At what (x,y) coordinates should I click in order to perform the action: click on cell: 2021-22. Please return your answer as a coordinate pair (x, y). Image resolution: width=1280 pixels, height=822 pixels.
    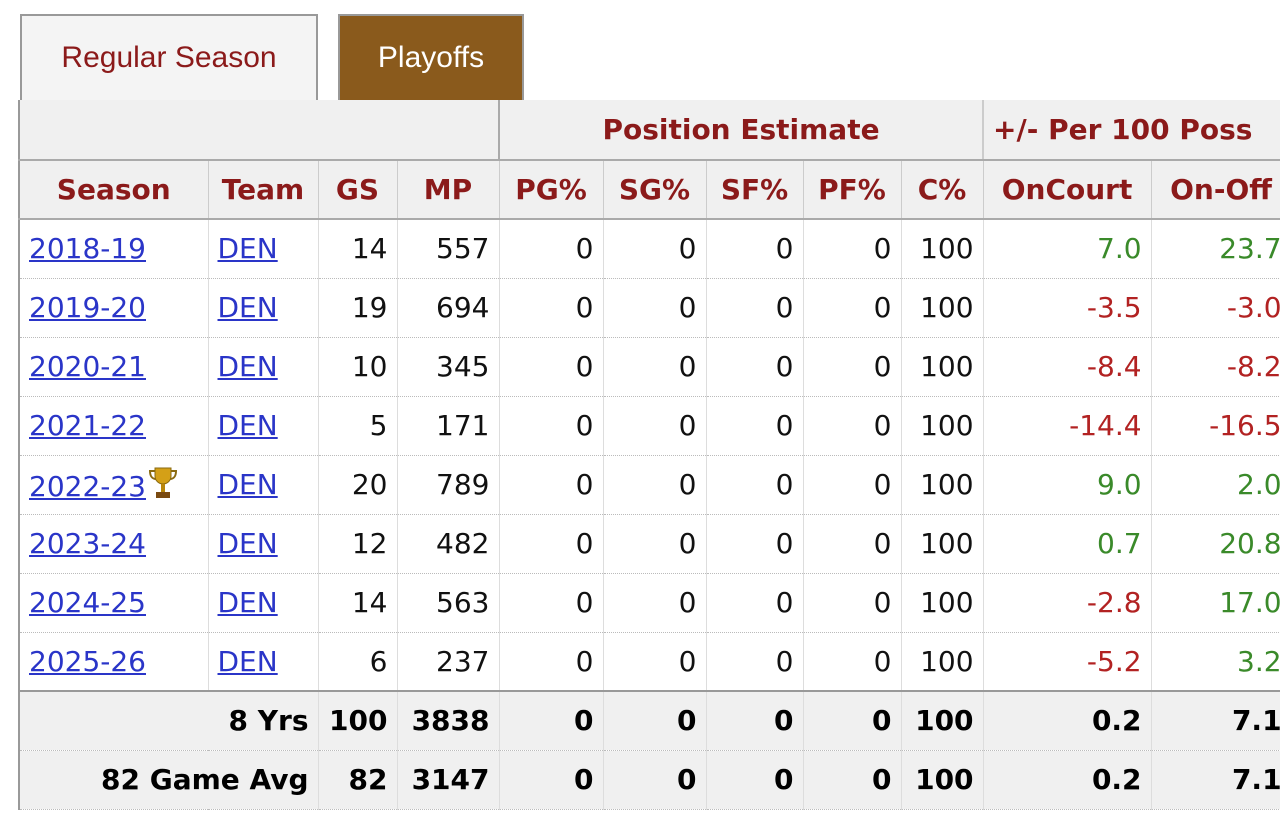
    Looking at the image, I should click on (113, 426).